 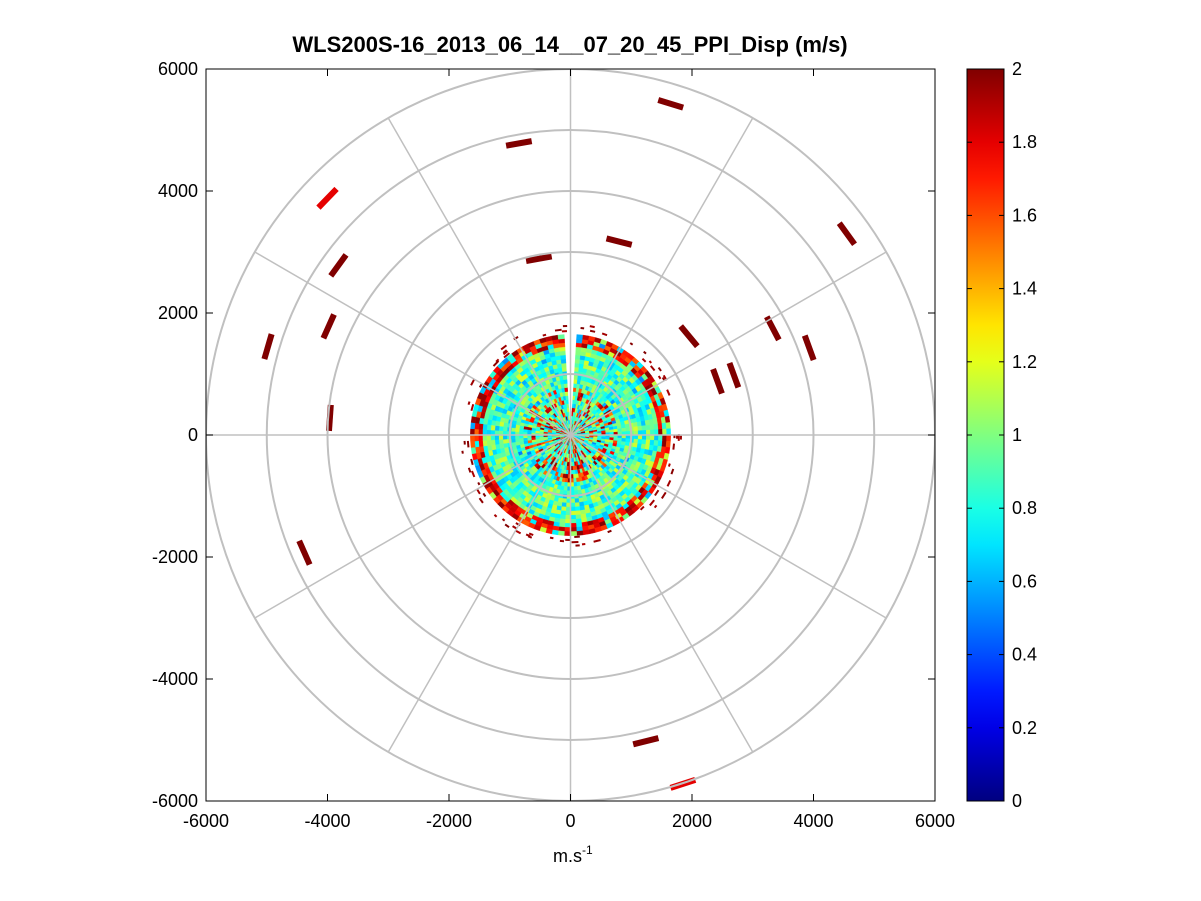 I want to click on x-tick-label: 4000, so click(x=813, y=821).